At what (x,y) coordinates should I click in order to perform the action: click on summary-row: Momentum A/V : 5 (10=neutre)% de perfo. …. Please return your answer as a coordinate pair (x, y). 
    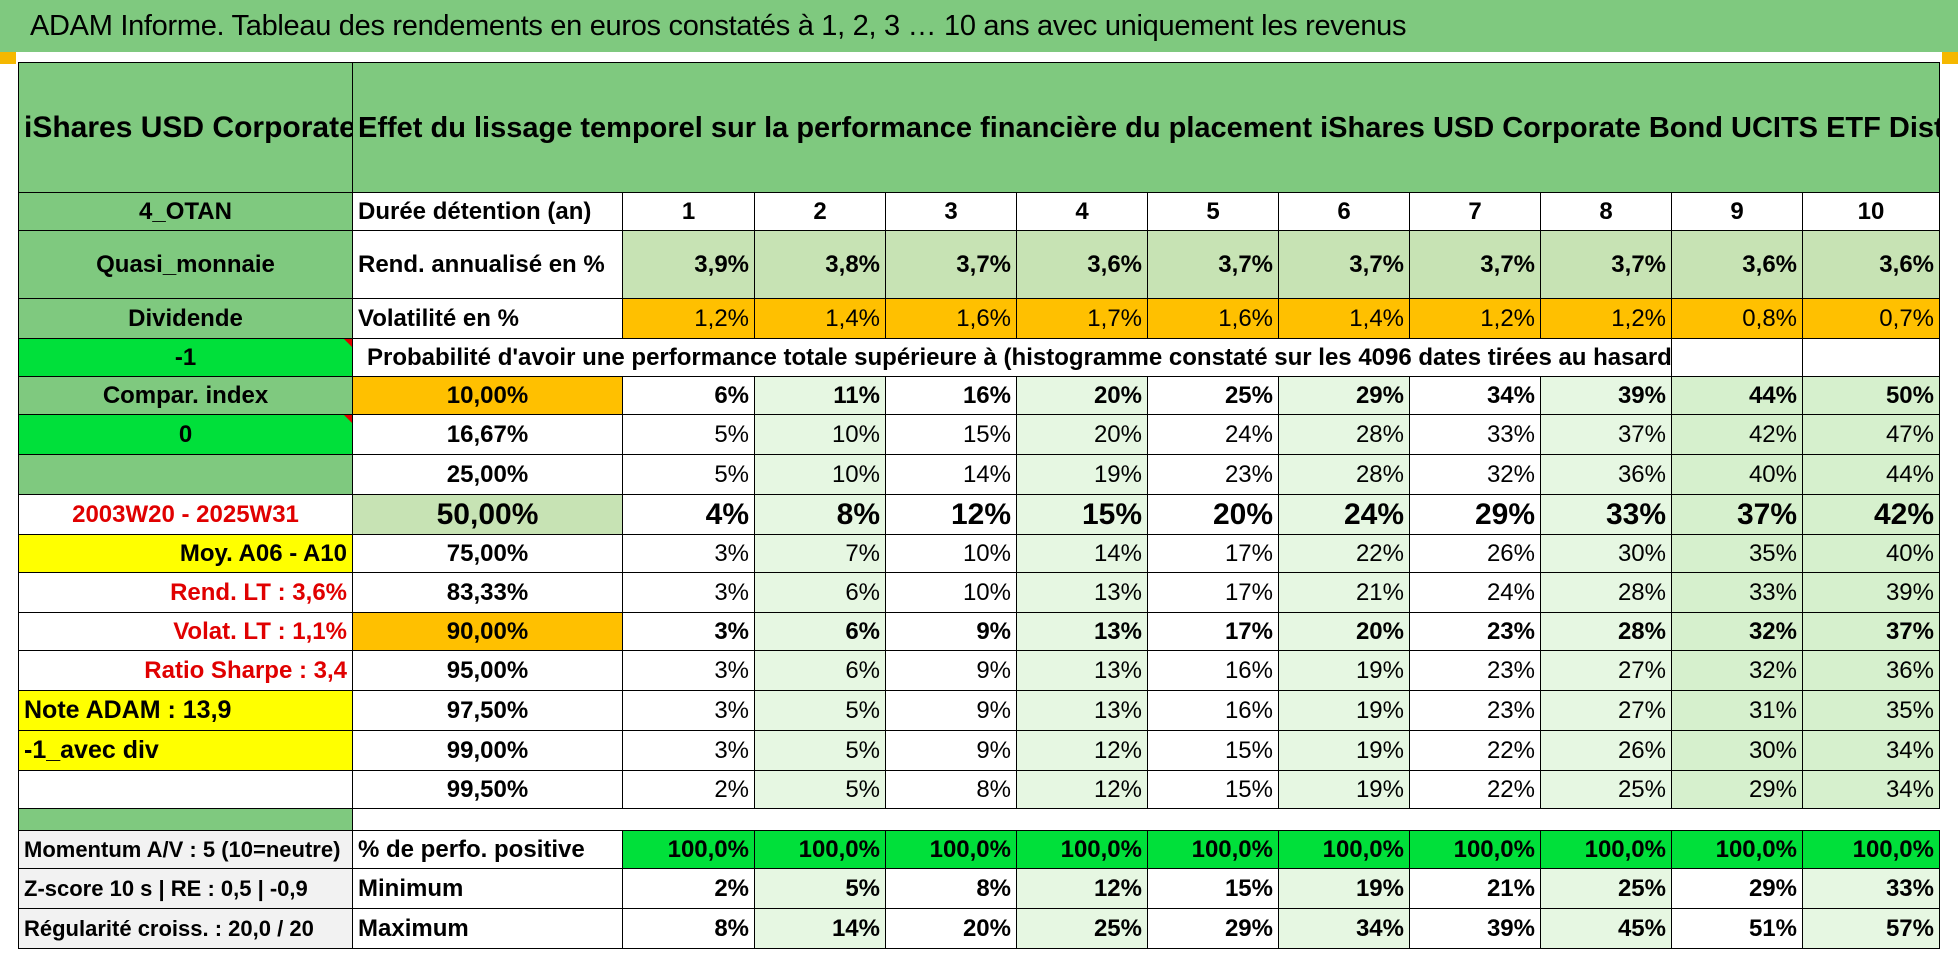
    Looking at the image, I should click on (979, 849).